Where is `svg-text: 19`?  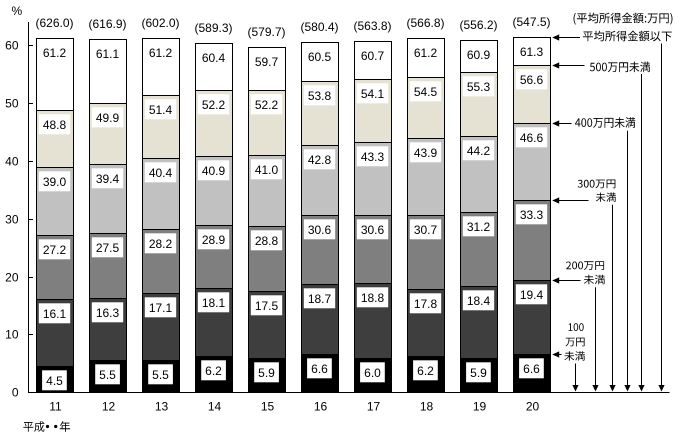 svg-text: 19 is located at coordinates (480, 407).